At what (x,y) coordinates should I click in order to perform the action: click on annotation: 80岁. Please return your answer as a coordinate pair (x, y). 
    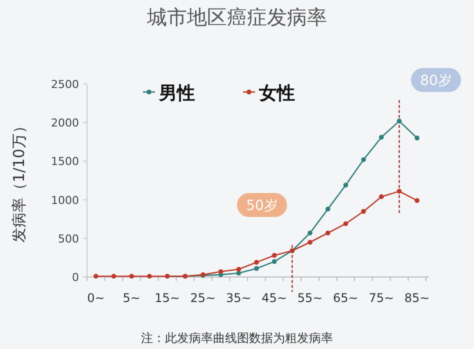
    Looking at the image, I should click on (436, 81).